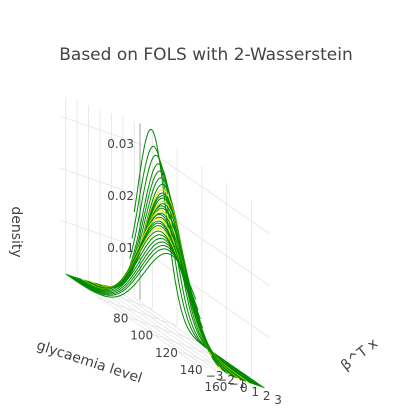 The height and width of the screenshot is (418, 408). What do you see at coordinates (359, 355) in the screenshot?
I see `y-axis-title: β^T x` at bounding box center [359, 355].